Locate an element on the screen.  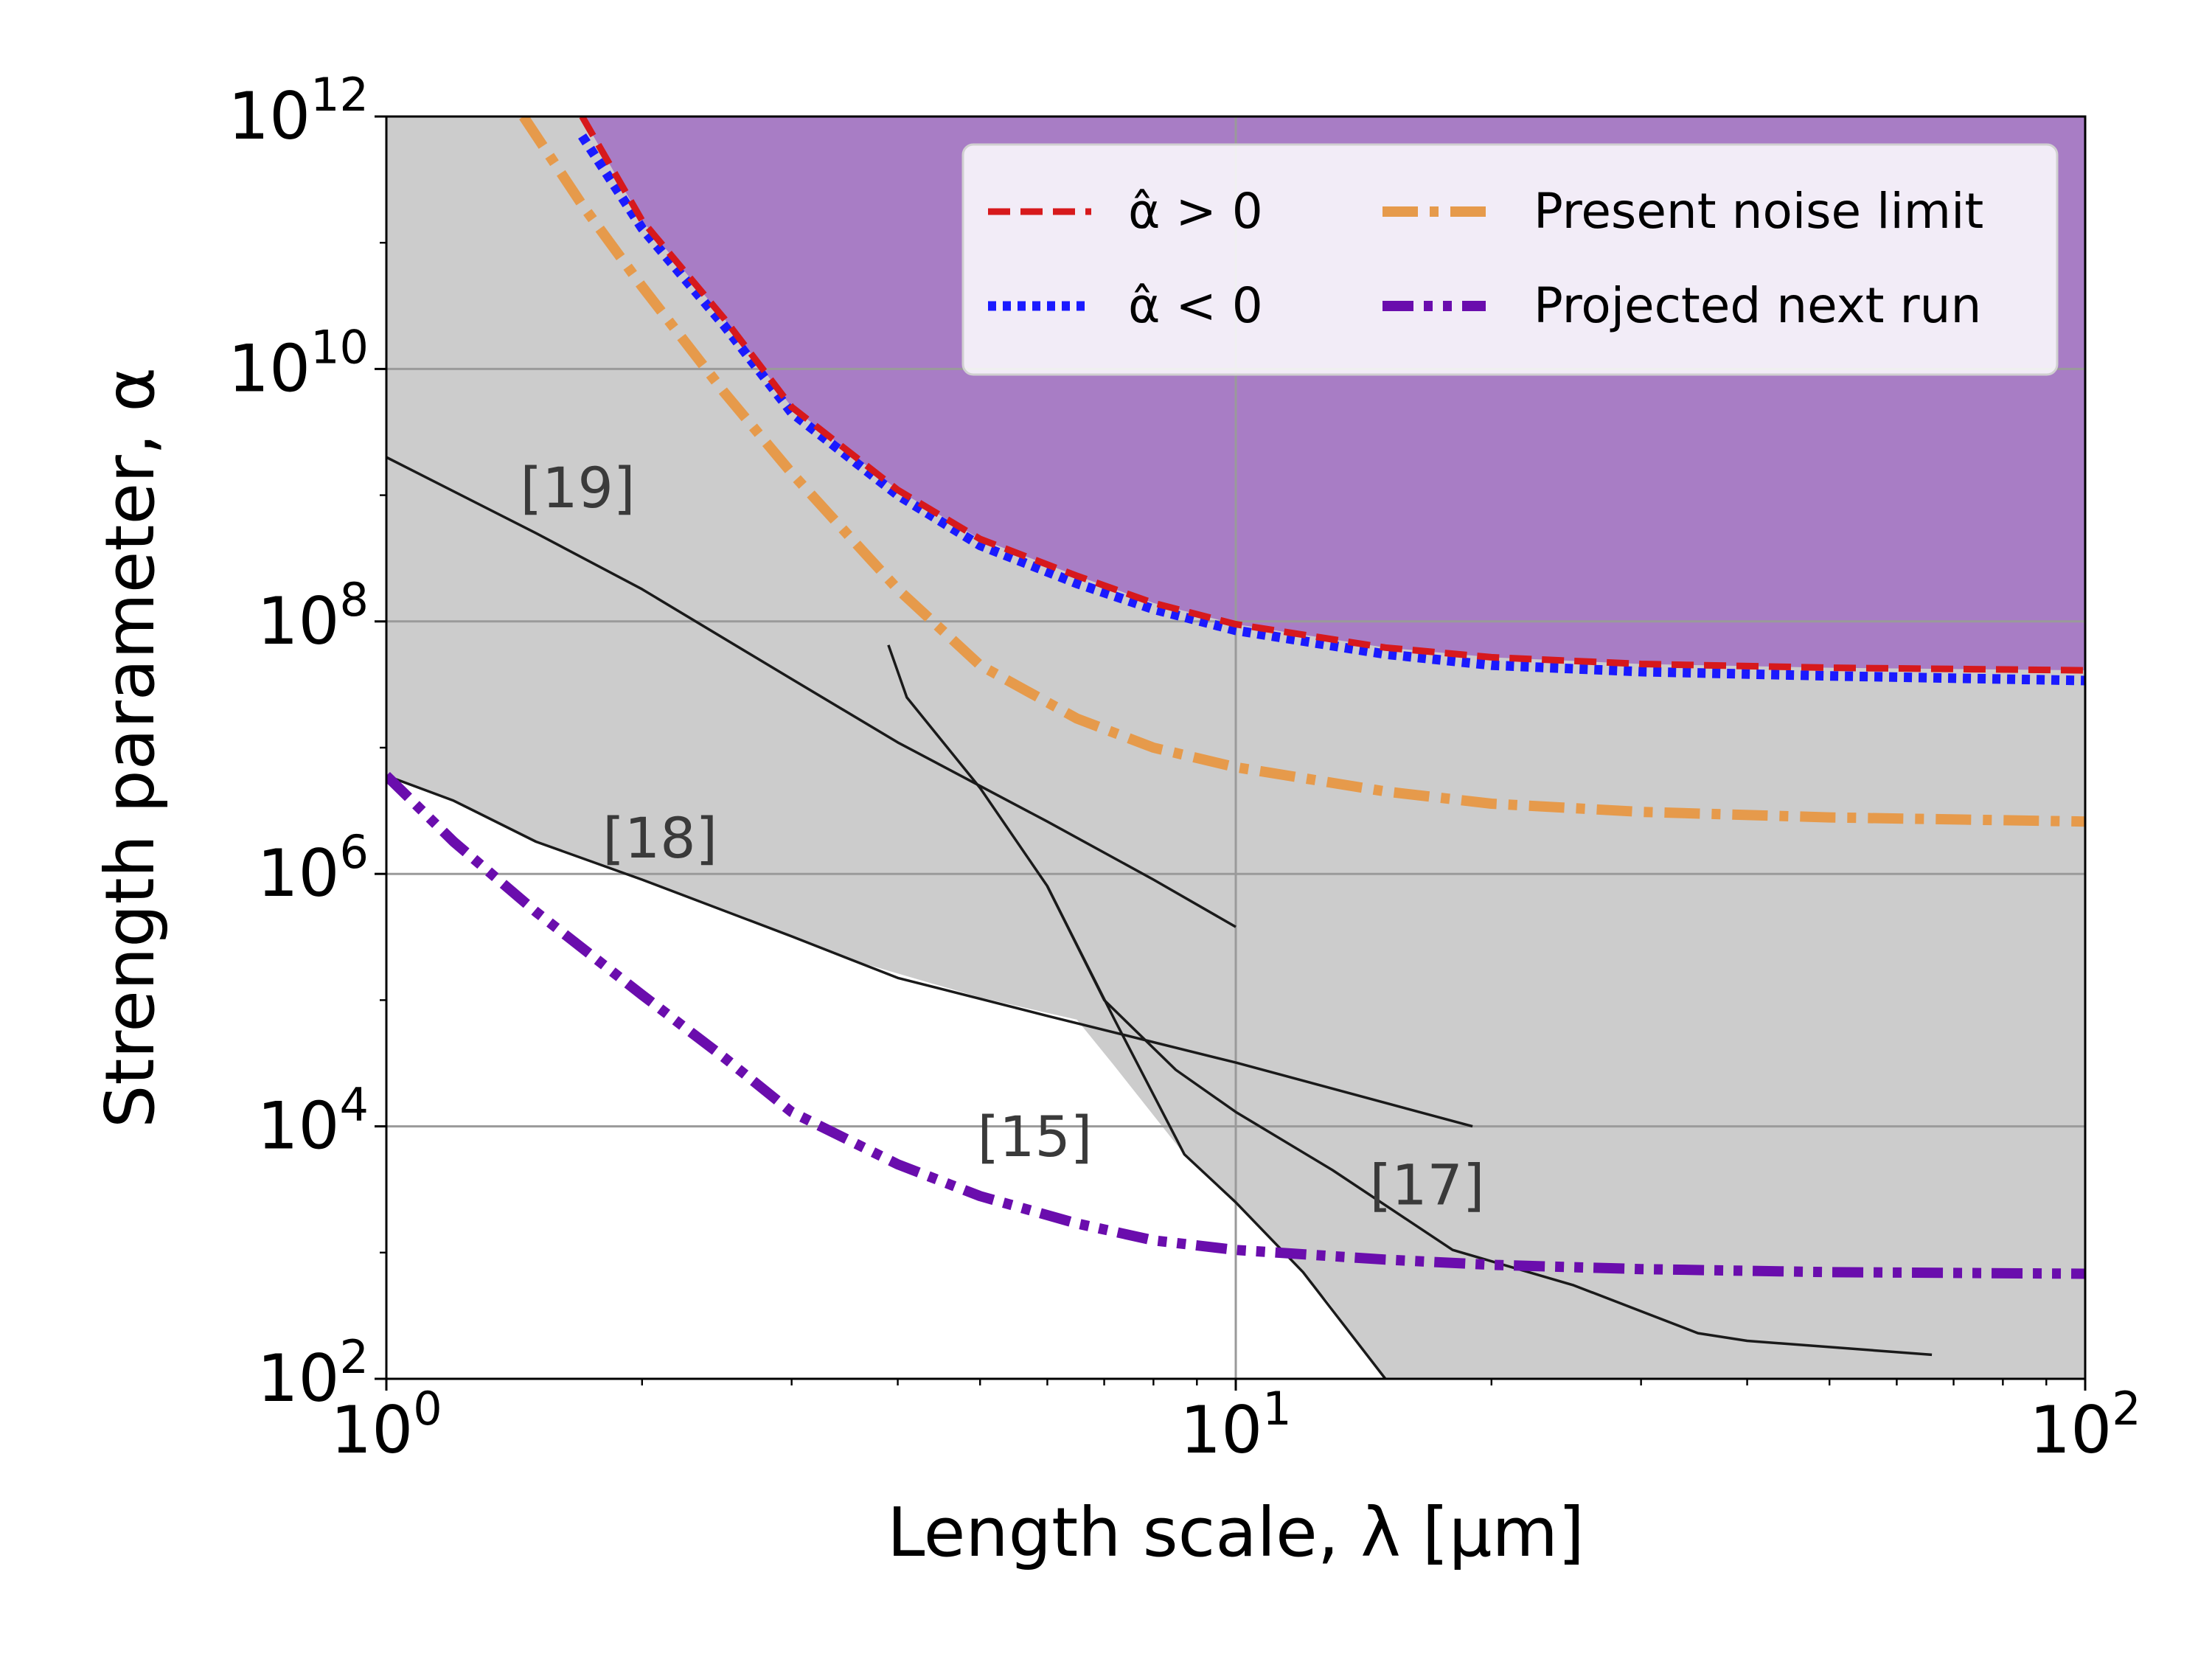
x-tick-label-2: 10² is located at coordinates (2084, 1425).